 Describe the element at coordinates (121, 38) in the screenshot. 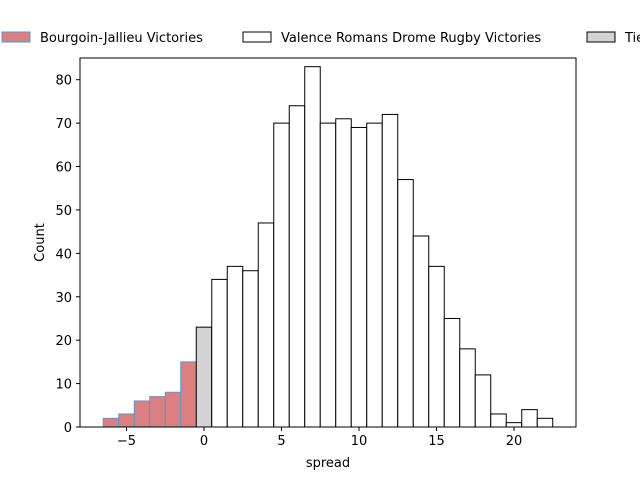

I see `legend-label: Bourgoin-Jallieu Victories` at that location.